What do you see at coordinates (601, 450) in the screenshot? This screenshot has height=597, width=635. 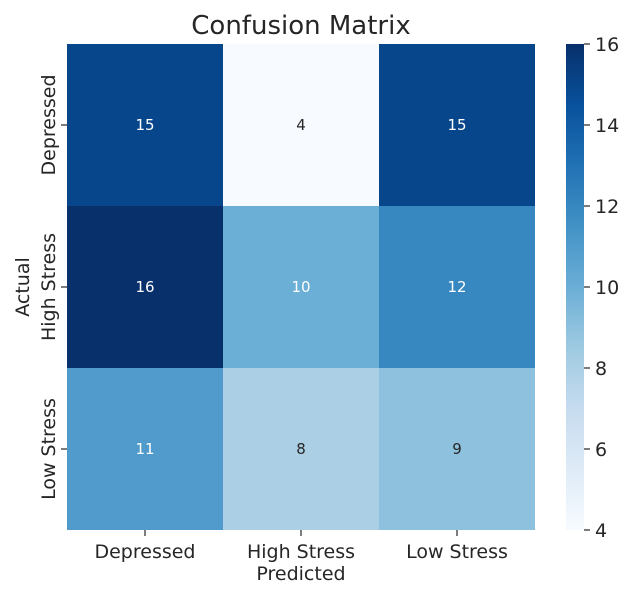 I see `colorbar-tick-label-1: 6` at bounding box center [601, 450].